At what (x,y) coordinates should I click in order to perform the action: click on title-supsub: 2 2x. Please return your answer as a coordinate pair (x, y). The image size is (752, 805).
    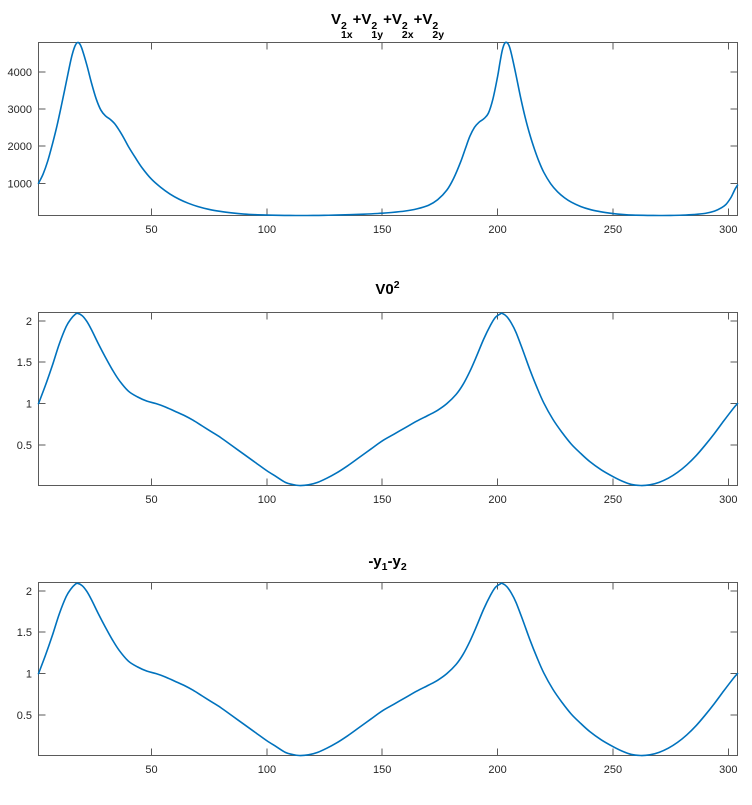
    Looking at the image, I should click on (407, 30).